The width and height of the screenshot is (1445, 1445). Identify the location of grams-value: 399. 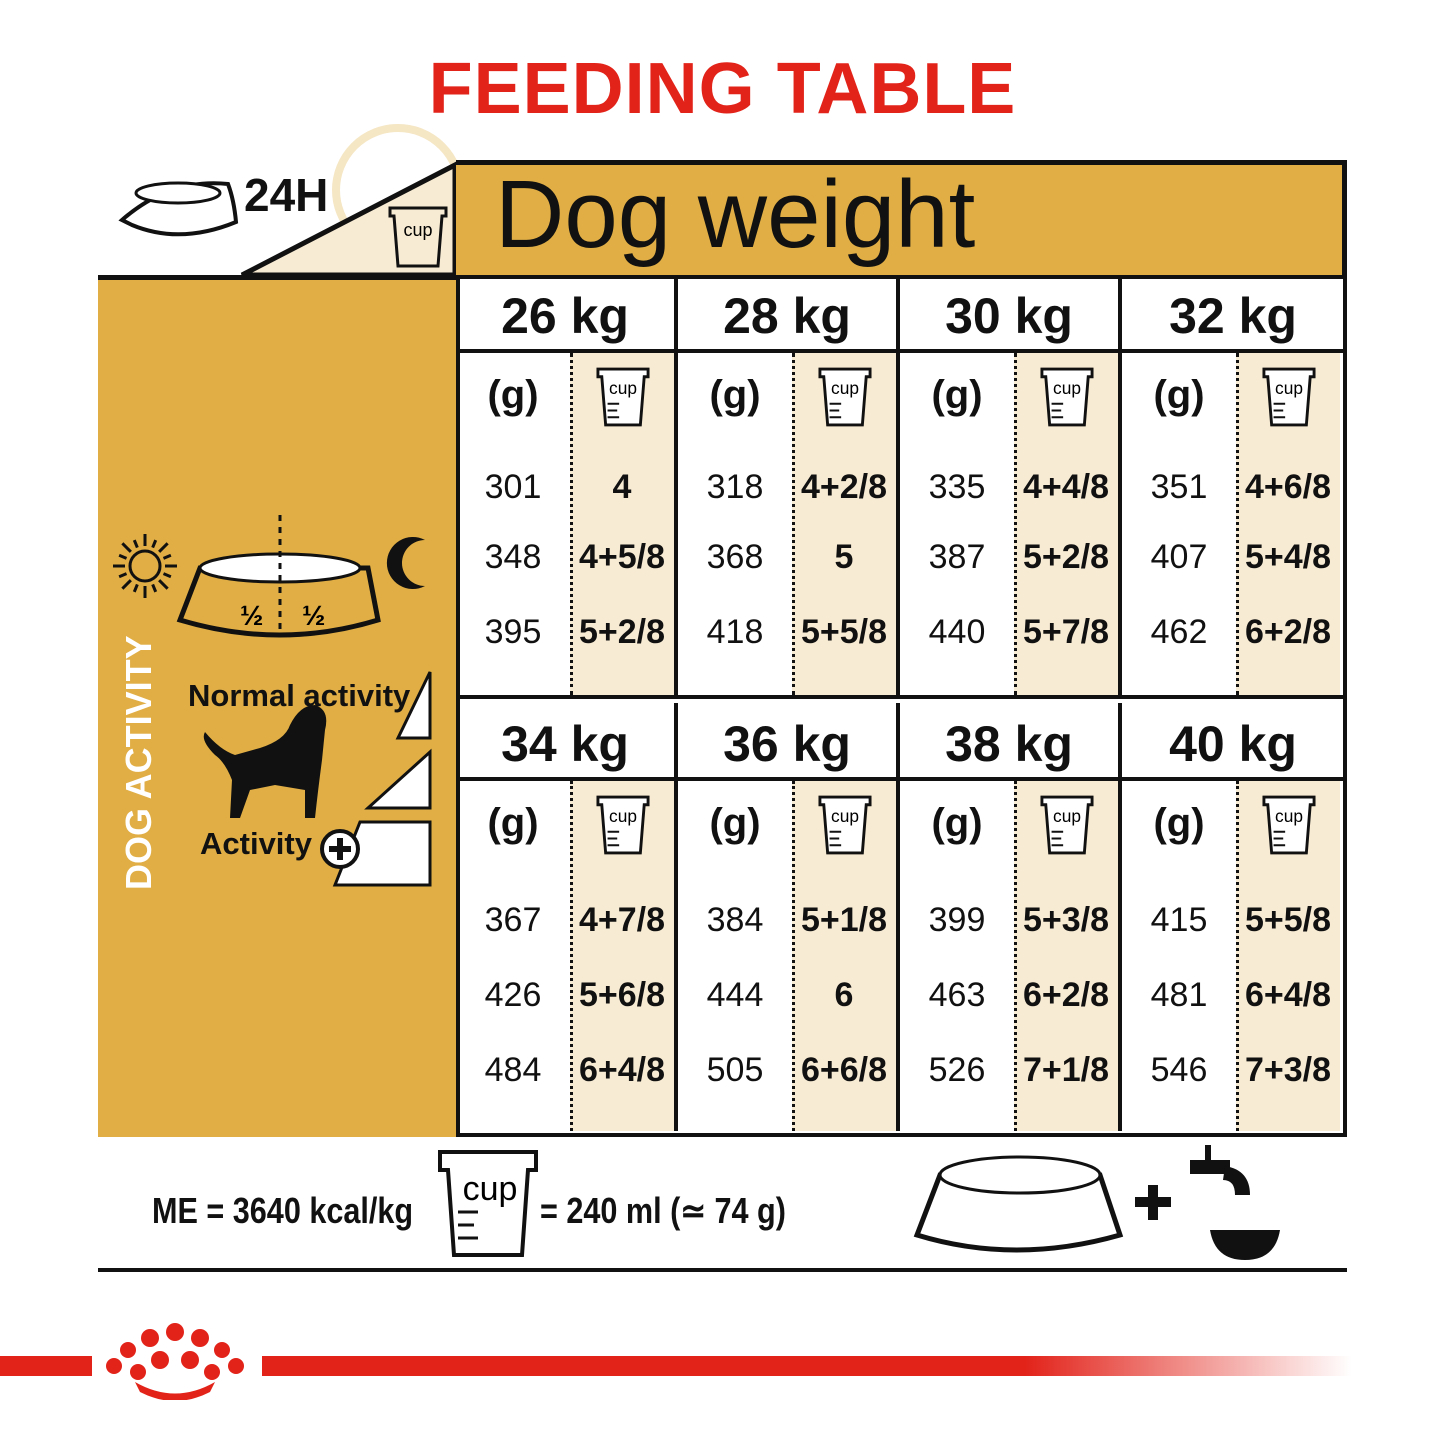
(957, 920).